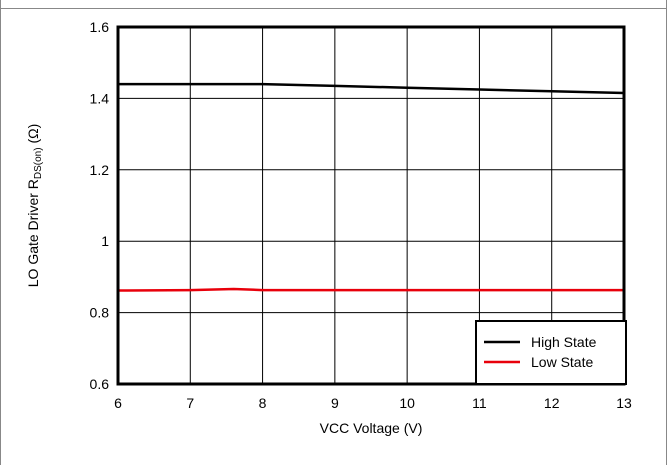 Image resolution: width=667 pixels, height=470 pixels. What do you see at coordinates (100, 98) in the screenshot?
I see `y-tick-label: 1.4` at bounding box center [100, 98].